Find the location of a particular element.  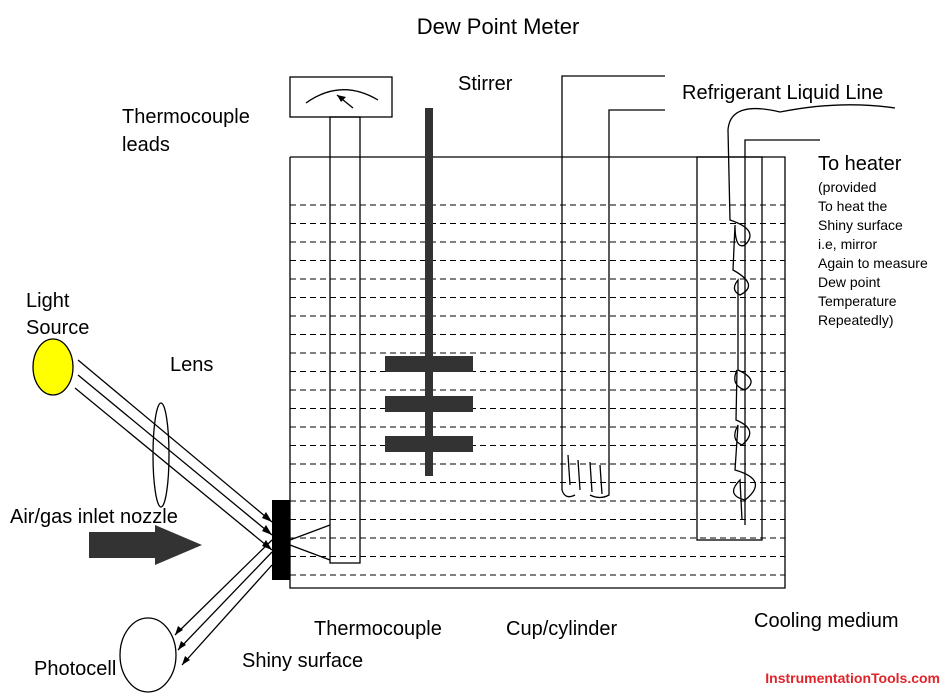

gauge-scale is located at coordinates (342, 96).